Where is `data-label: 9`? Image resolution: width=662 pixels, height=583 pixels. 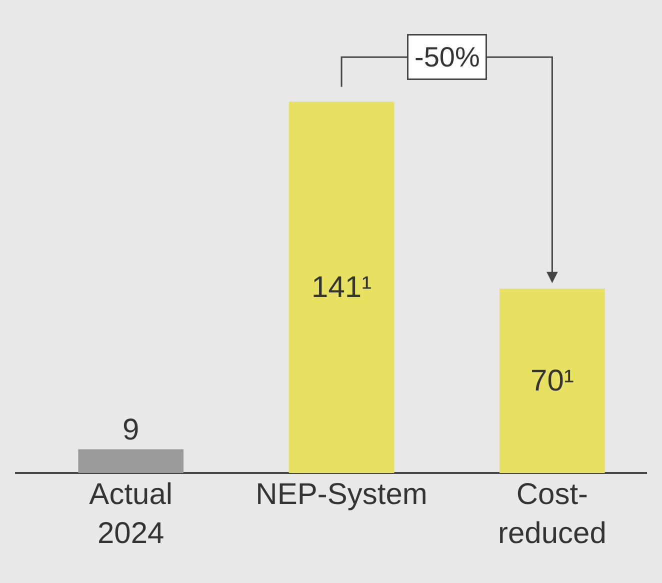
data-label: 9 is located at coordinates (131, 429).